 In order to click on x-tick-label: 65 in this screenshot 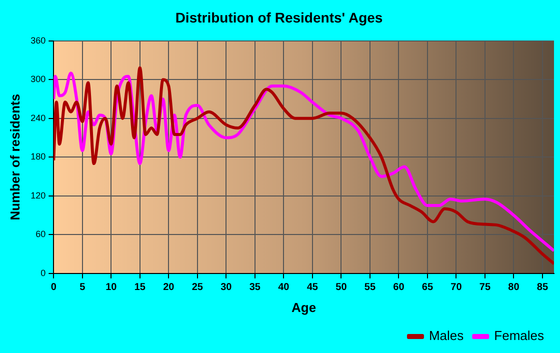, I will do `click(428, 288)`.